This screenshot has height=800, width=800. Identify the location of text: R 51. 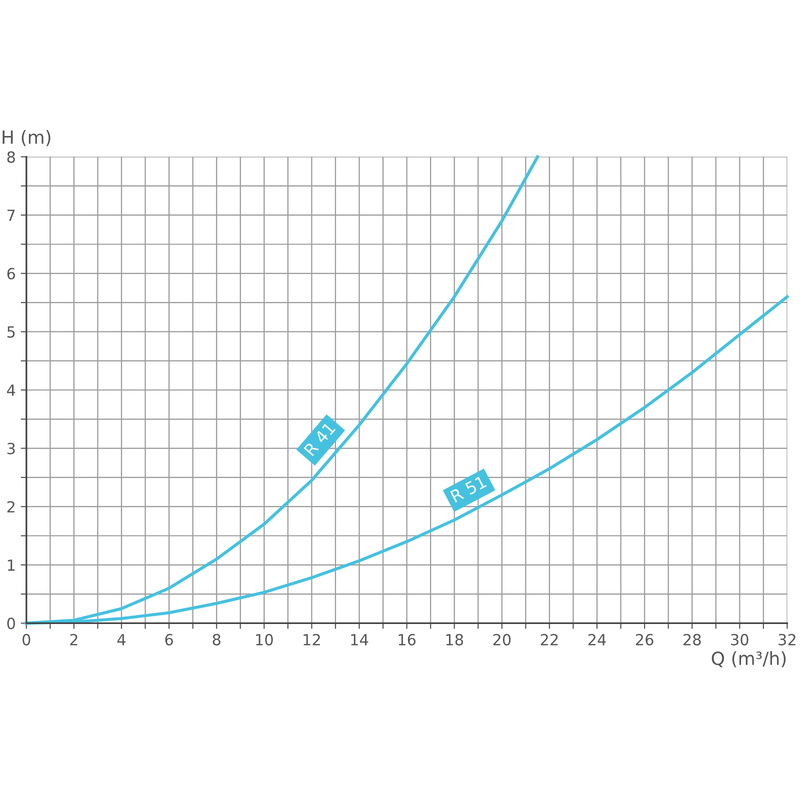
(468, 489).